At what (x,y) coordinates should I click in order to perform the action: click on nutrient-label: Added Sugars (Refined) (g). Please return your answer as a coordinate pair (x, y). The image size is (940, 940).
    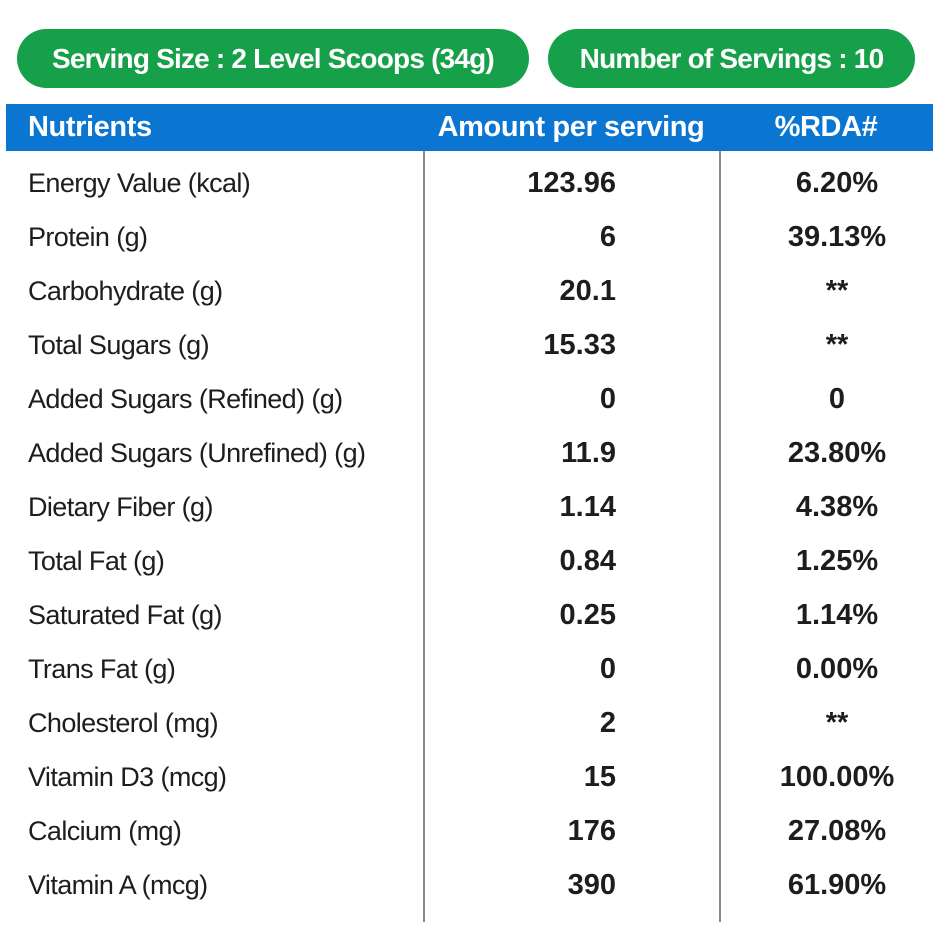
    Looking at the image, I should click on (185, 398).